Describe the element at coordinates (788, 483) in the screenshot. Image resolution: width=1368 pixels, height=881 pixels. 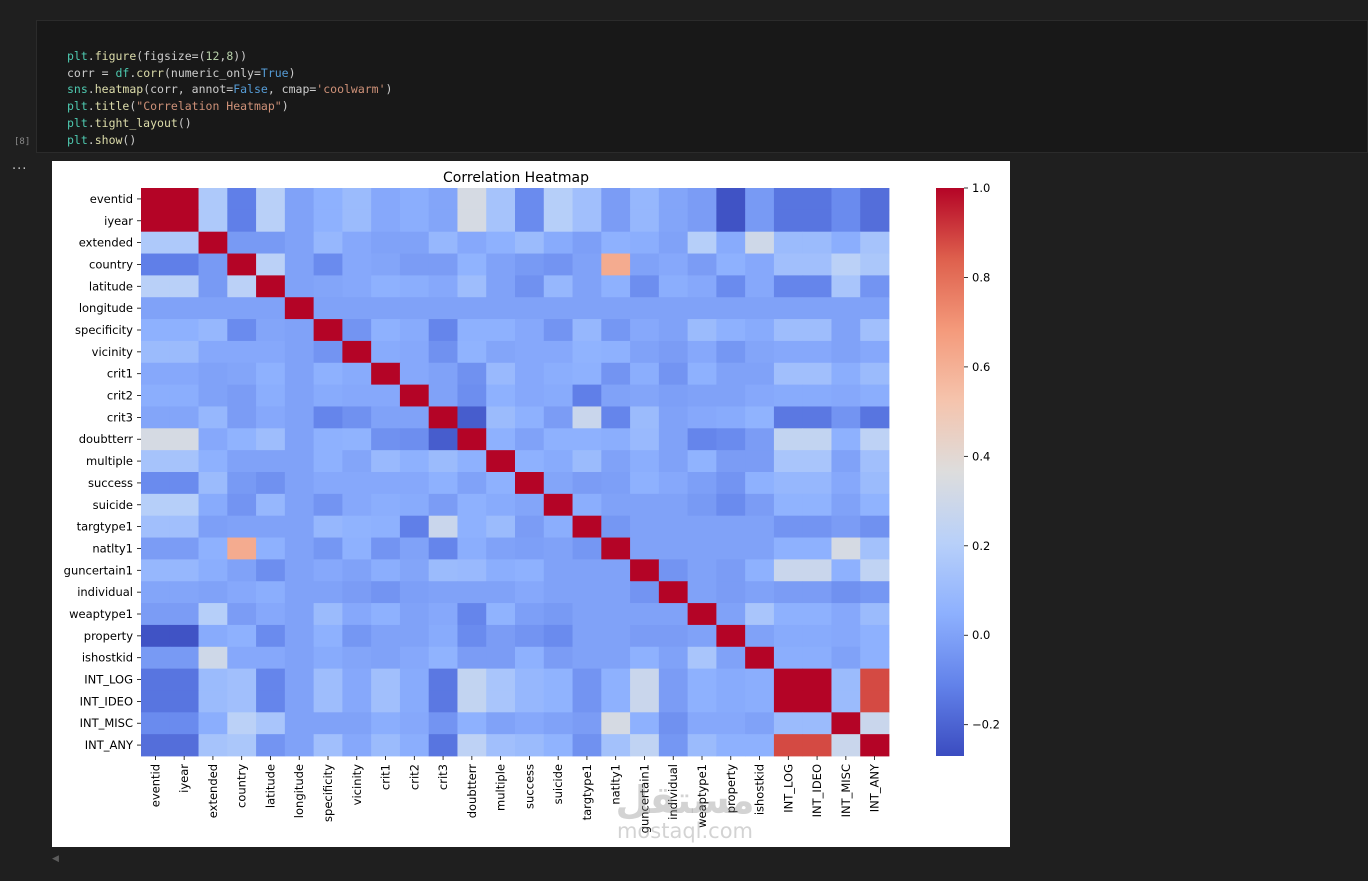
I see `heatmap-cell-success-INT_LOG` at that location.